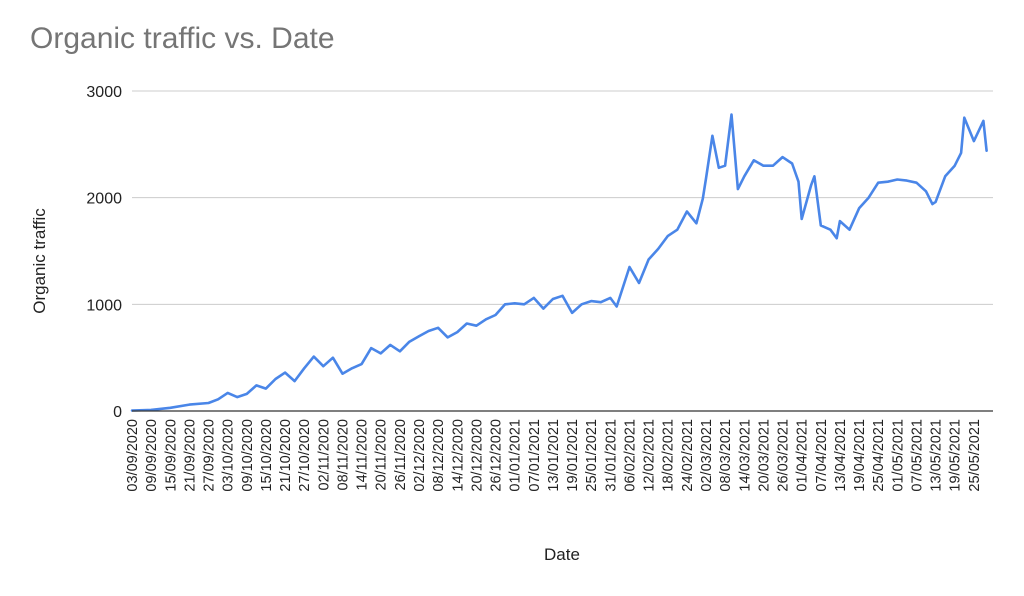 The height and width of the screenshot is (596, 1024). What do you see at coordinates (562, 554) in the screenshot?
I see `x-axis-title: Date` at bounding box center [562, 554].